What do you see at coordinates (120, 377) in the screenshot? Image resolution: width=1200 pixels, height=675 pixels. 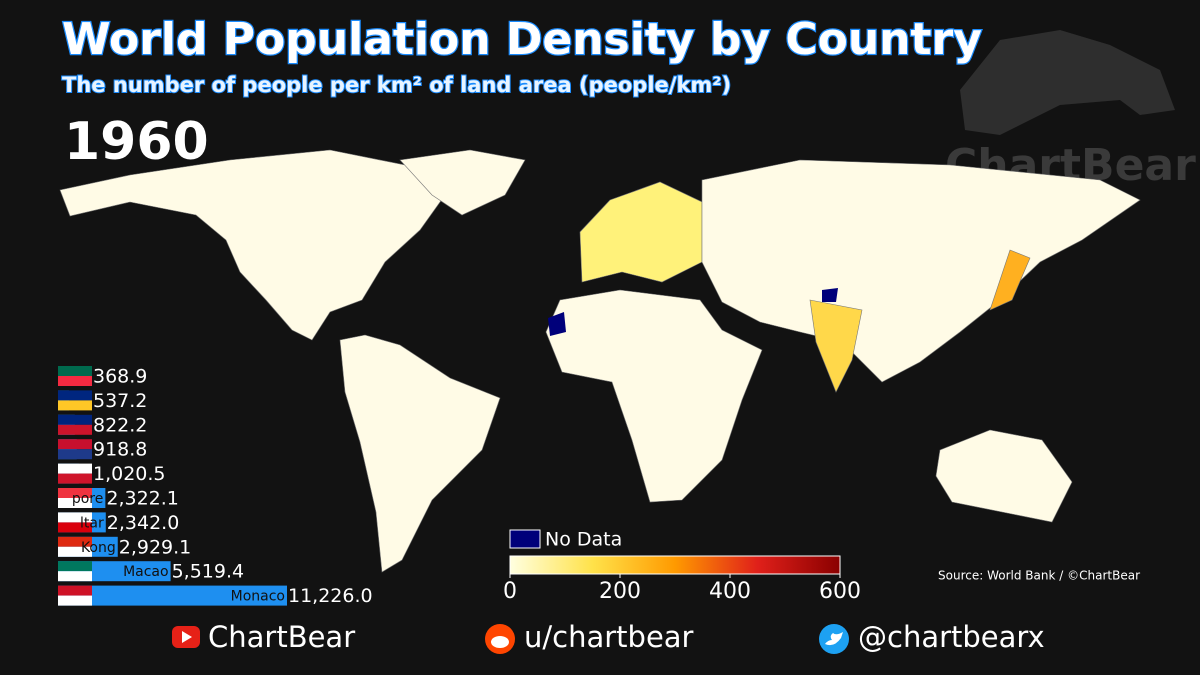 I see `bar-value-label: 368.9` at bounding box center [120, 377].